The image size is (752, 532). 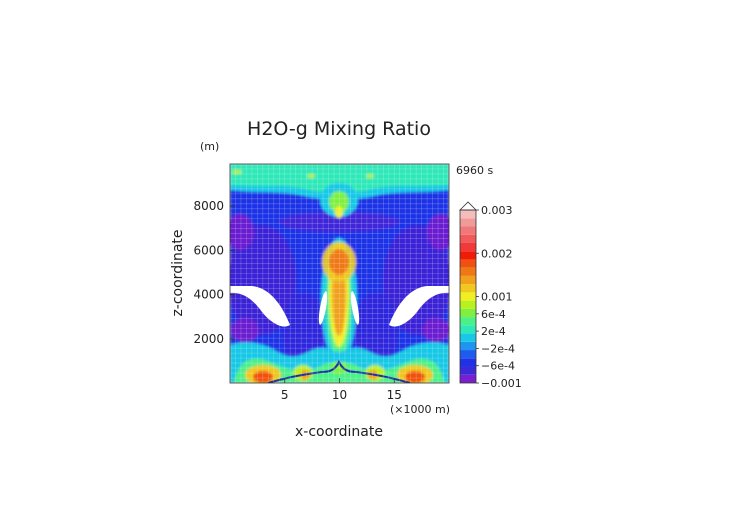 I want to click on upper-band, so click(x=339, y=178).